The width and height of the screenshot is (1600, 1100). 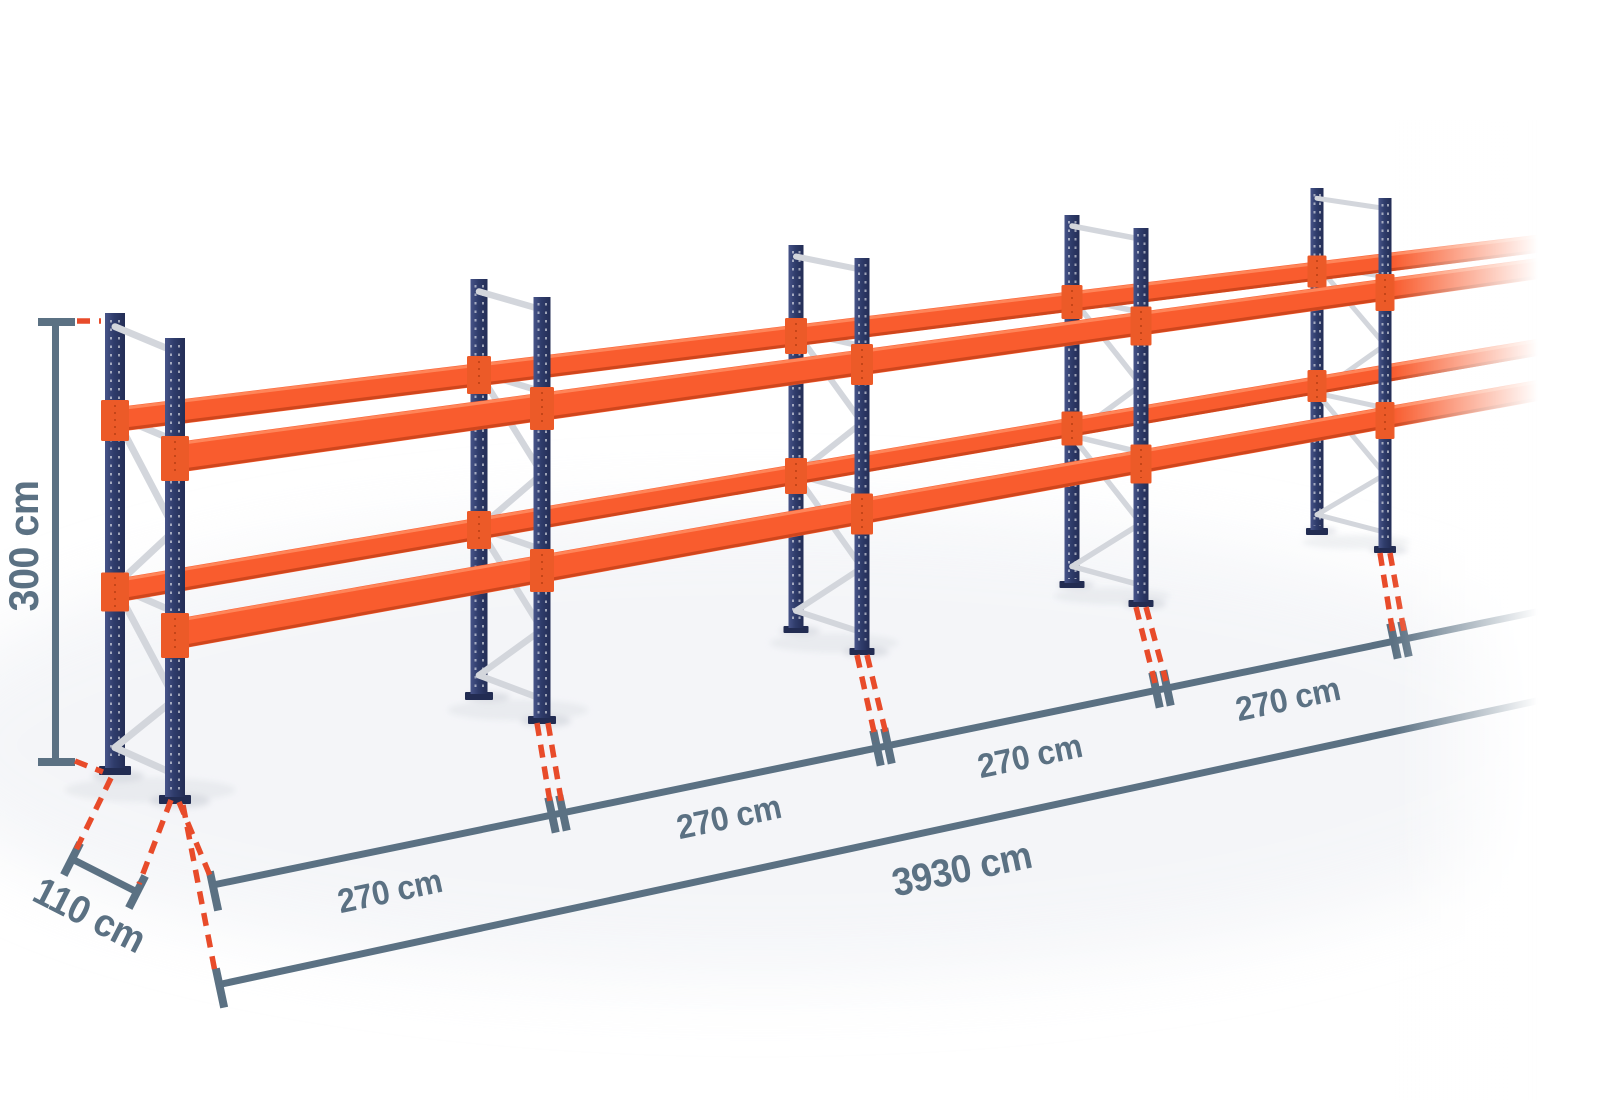 I want to click on right-fade-overlay, so click(x=1496, y=610).